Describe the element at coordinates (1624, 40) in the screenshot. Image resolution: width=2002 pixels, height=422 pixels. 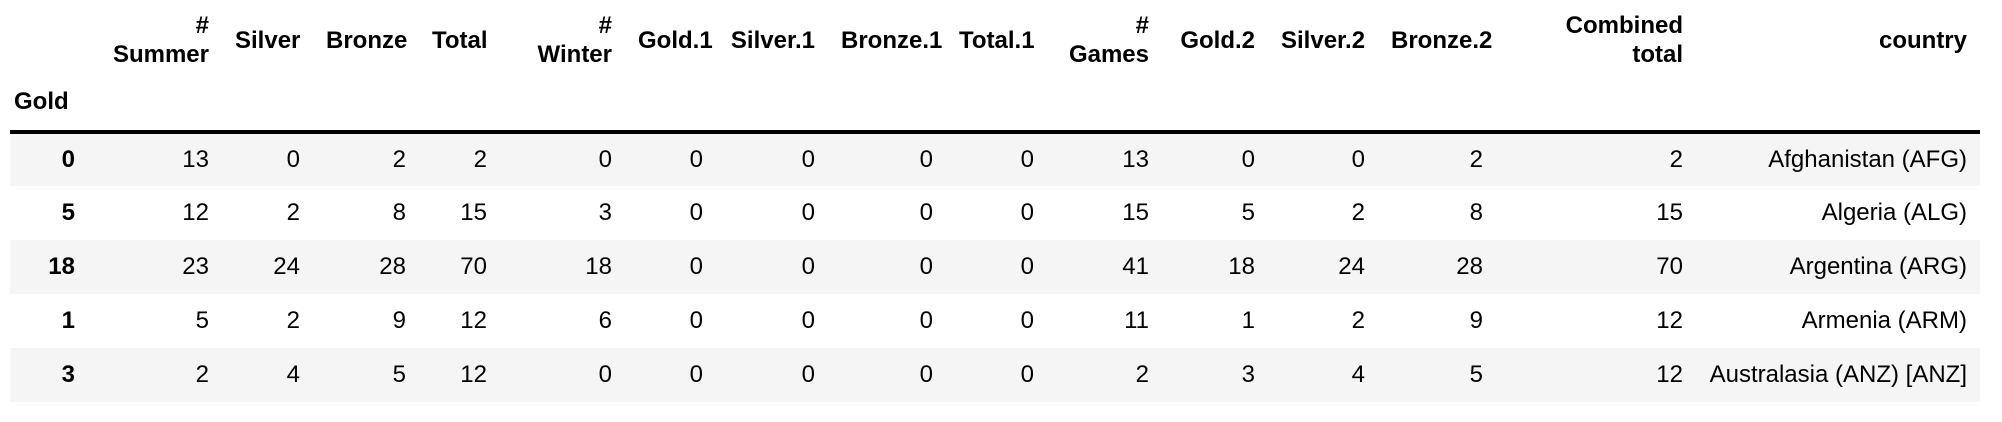
I see `col-header-combined-total: Combined total` at that location.